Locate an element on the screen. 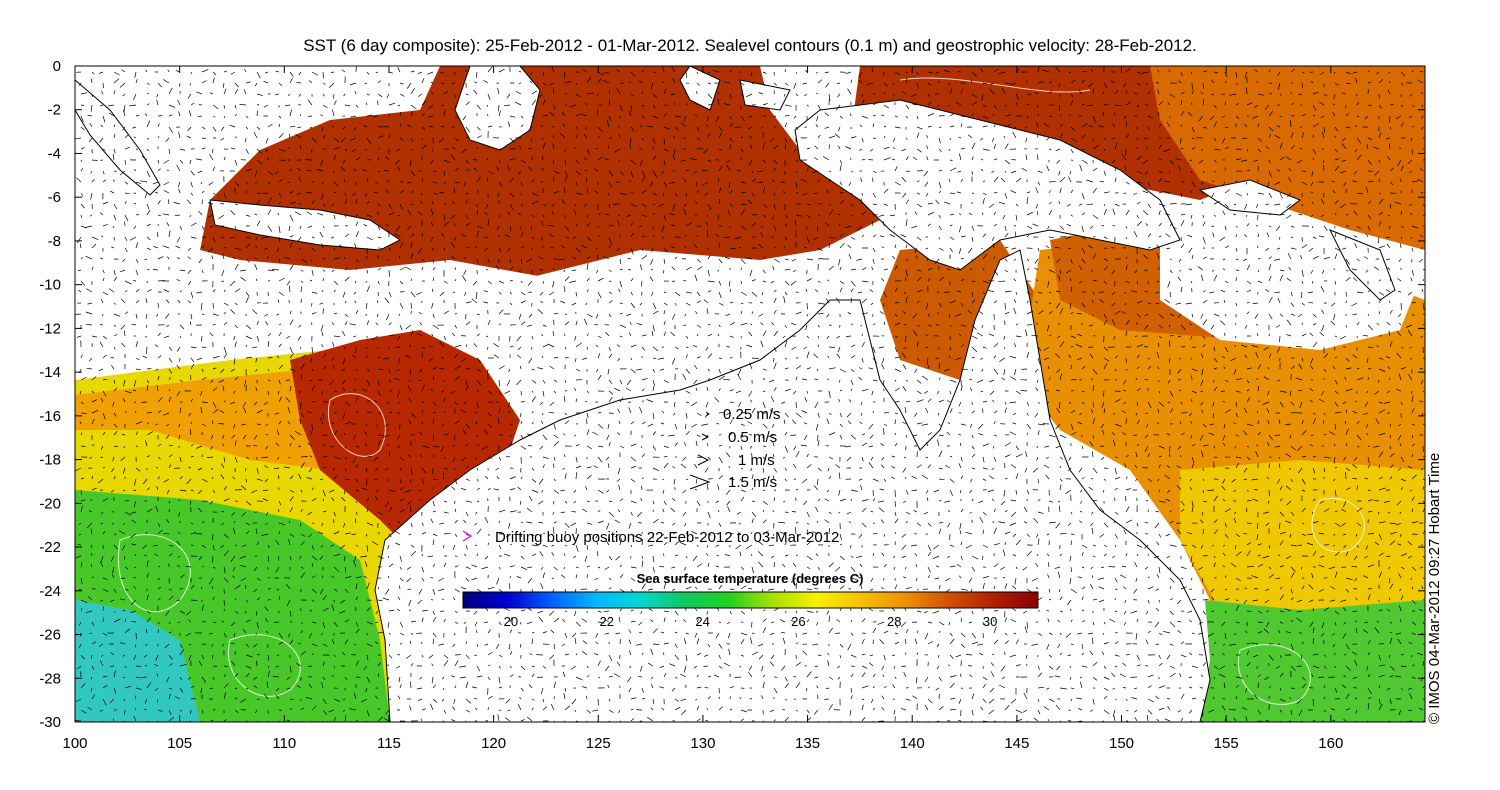  x-tick-label: 140 is located at coordinates (912, 743).